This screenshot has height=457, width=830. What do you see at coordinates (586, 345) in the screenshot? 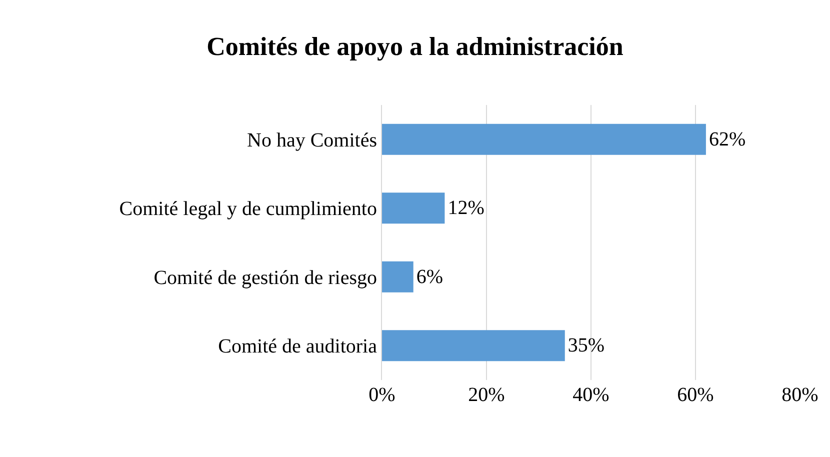
I see `data-label: 35%` at bounding box center [586, 345].